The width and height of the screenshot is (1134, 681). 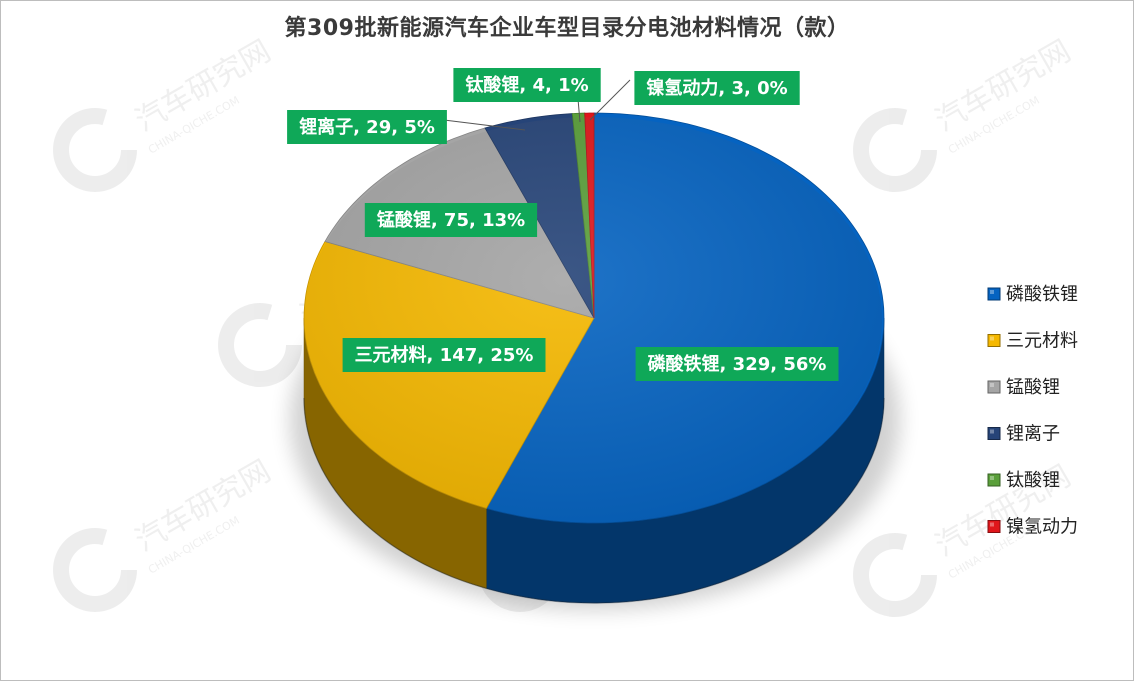 I want to click on svg-text: 三元材料, 147, 25%, so click(x=444, y=355).